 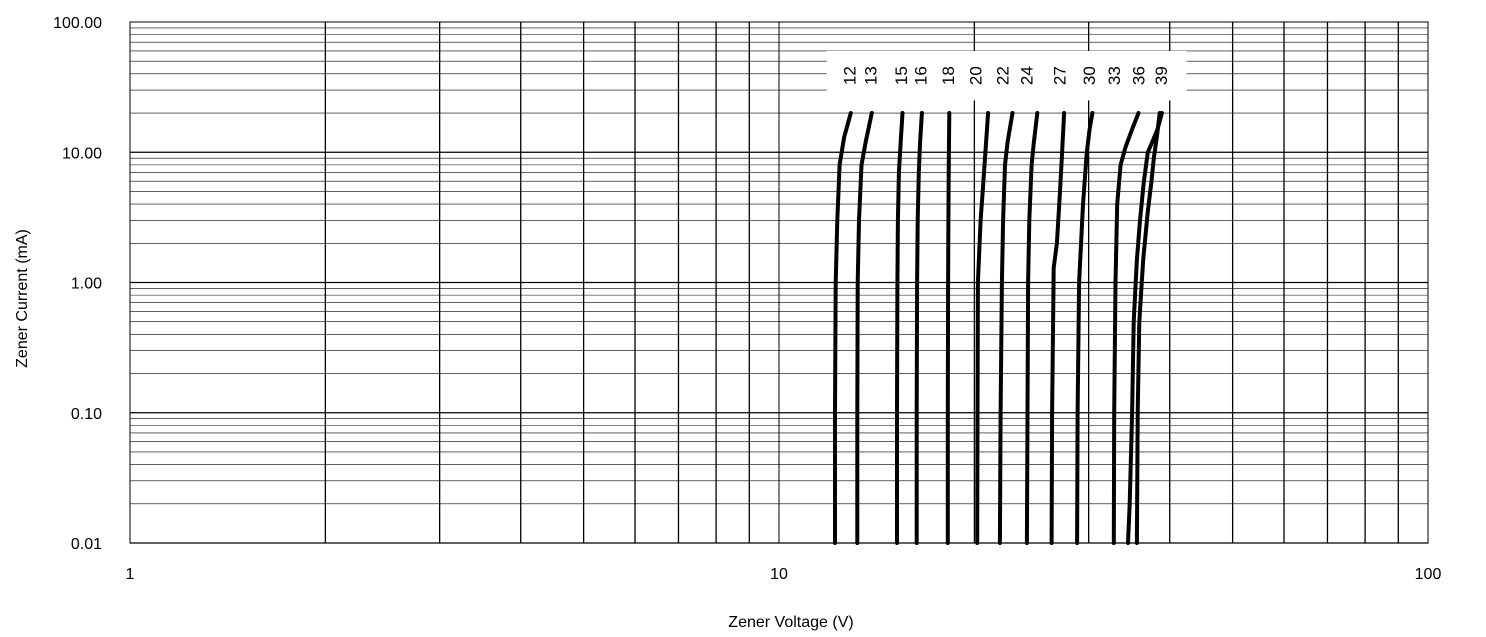 What do you see at coordinates (779, 574) in the screenshot?
I see `x-tick-label: 10` at bounding box center [779, 574].